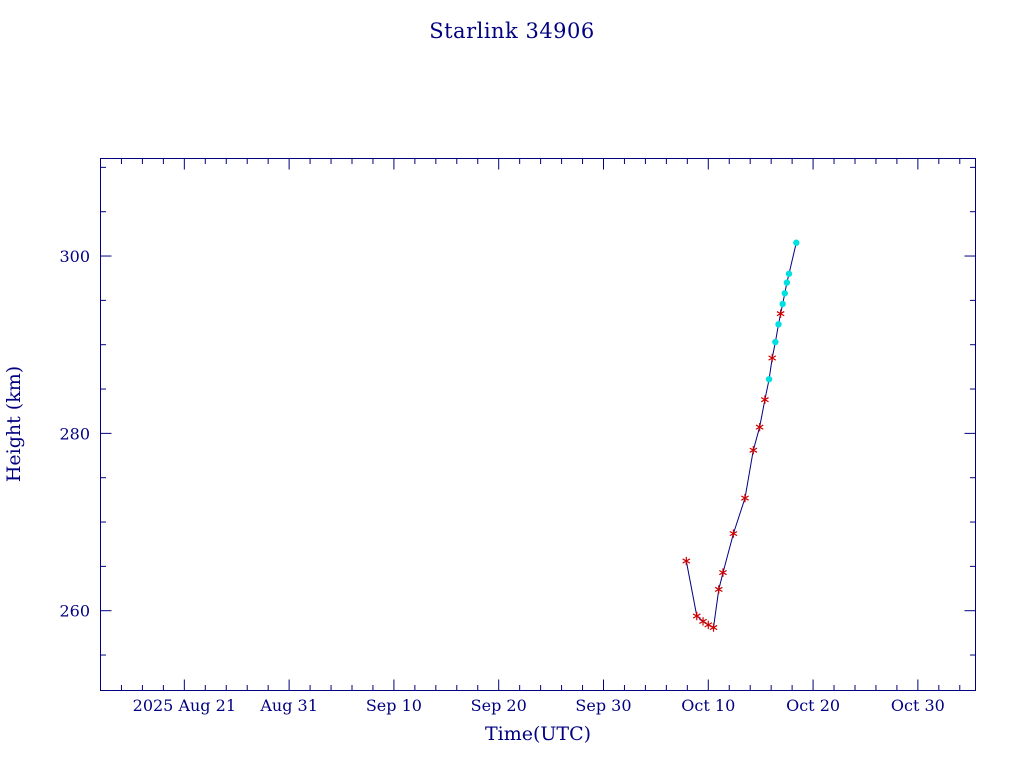 The height and width of the screenshot is (768, 1024). I want to click on x-axis-label: Time(UTC), so click(538, 734).